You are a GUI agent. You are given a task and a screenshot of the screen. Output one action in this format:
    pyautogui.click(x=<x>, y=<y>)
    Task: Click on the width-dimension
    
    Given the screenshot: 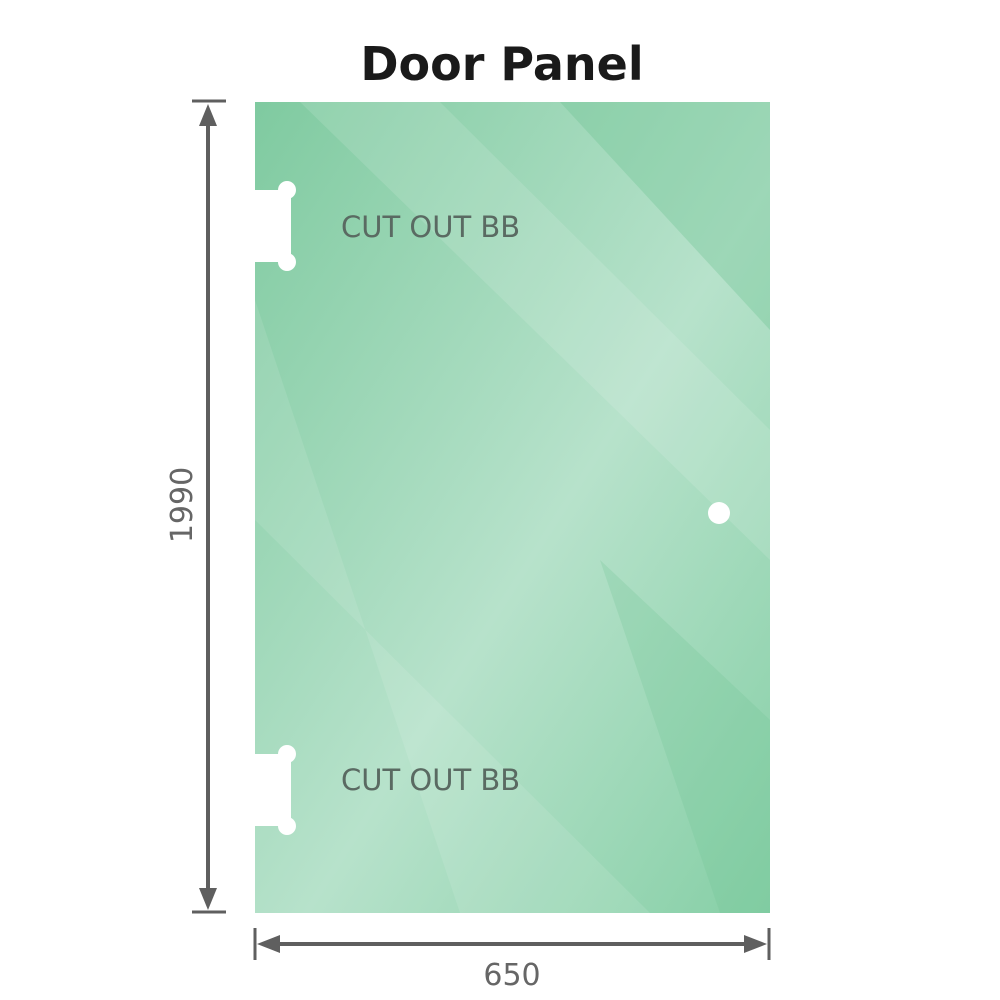 What is the action you would take?
    pyautogui.click(x=512, y=944)
    